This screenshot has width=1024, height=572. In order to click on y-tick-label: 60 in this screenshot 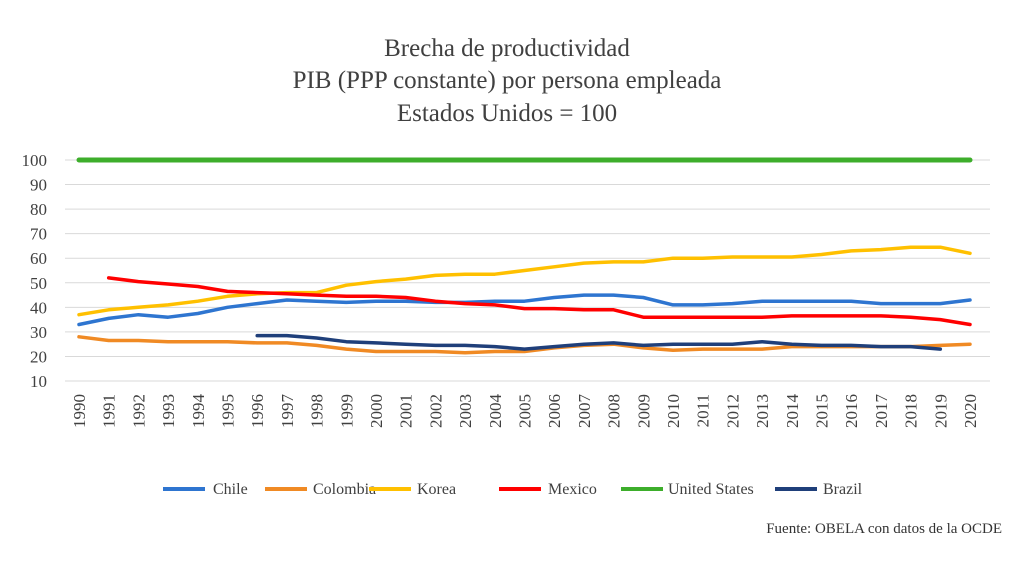, I will do `click(38, 258)`.